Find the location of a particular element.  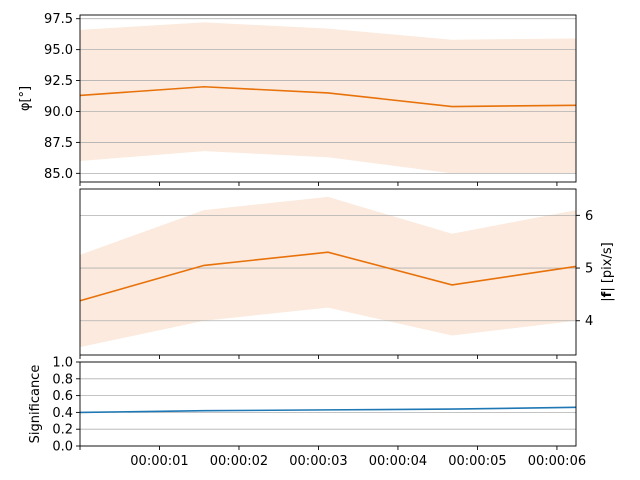

y-tick-label: 0.2 is located at coordinates (62, 430).